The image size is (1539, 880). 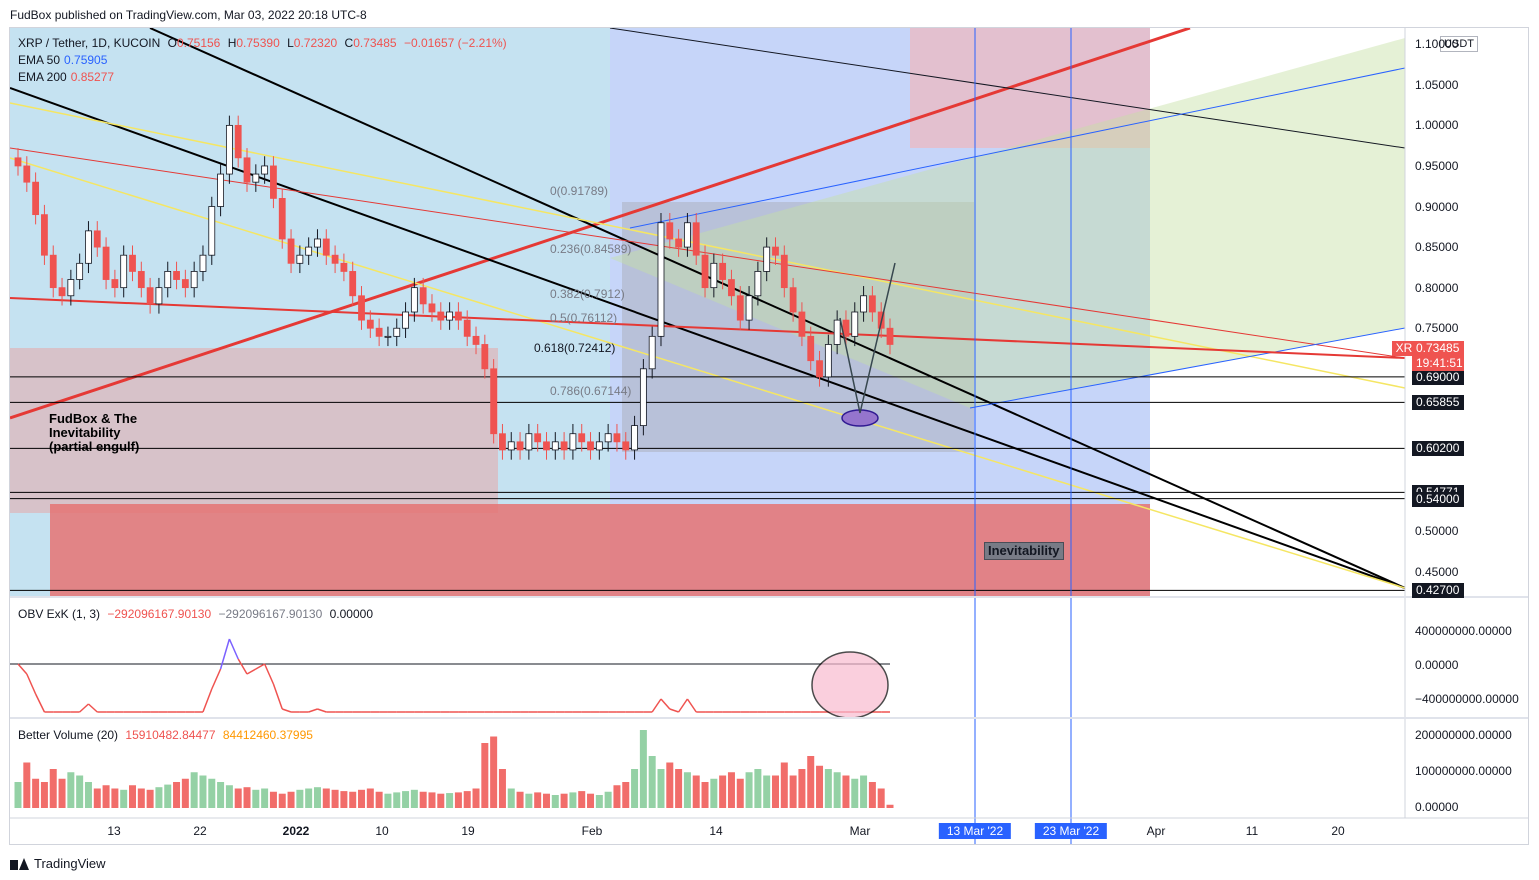 I want to click on inevitability-label: Inevitability, so click(x=1024, y=551).